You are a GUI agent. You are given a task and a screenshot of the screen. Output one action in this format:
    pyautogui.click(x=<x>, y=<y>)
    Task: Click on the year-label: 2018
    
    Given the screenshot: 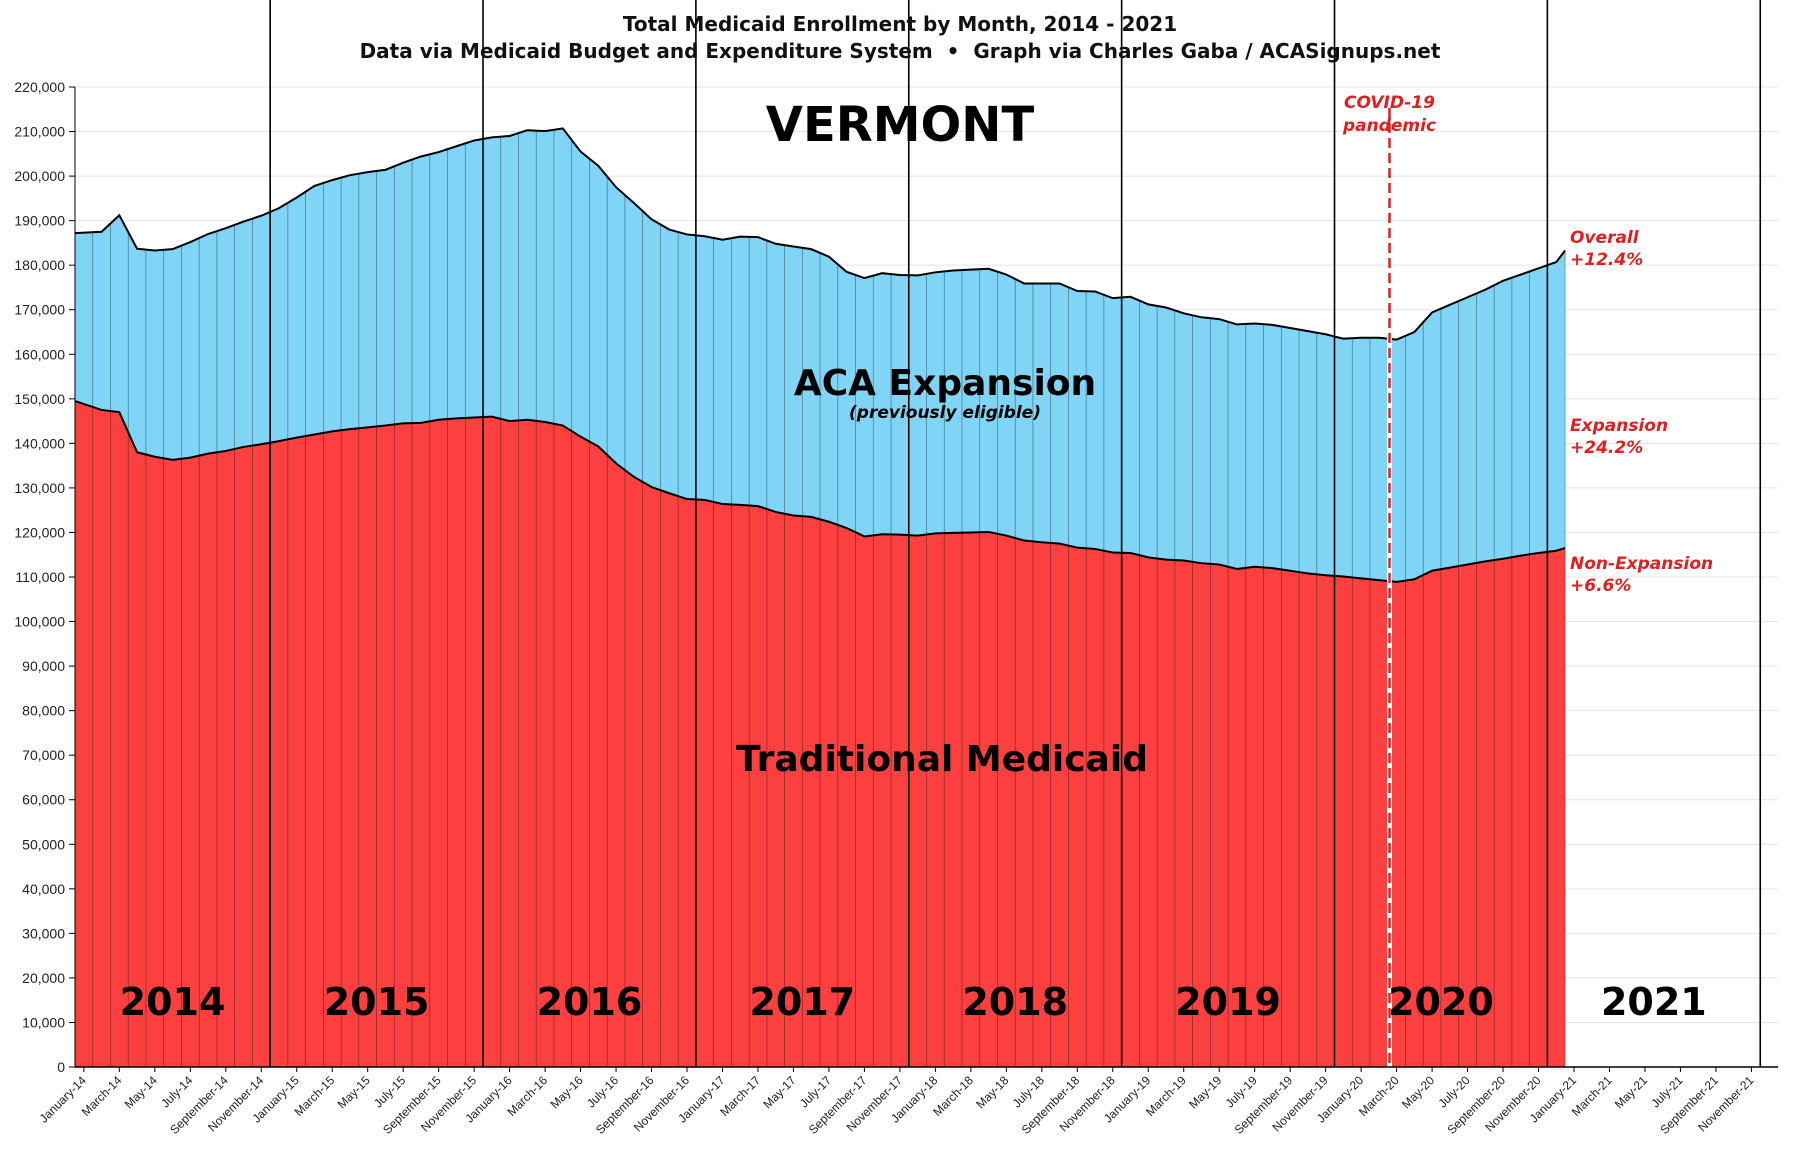 What is the action you would take?
    pyautogui.click(x=1015, y=1002)
    